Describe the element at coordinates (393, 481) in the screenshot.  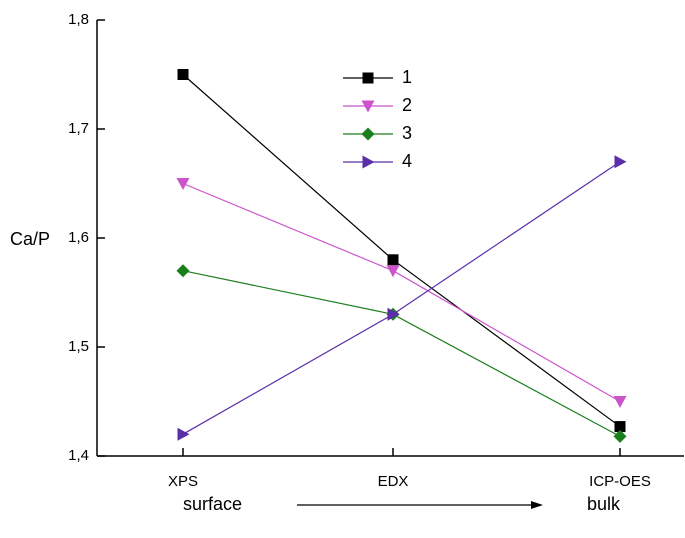
I see `x-tick-label: EDX` at that location.